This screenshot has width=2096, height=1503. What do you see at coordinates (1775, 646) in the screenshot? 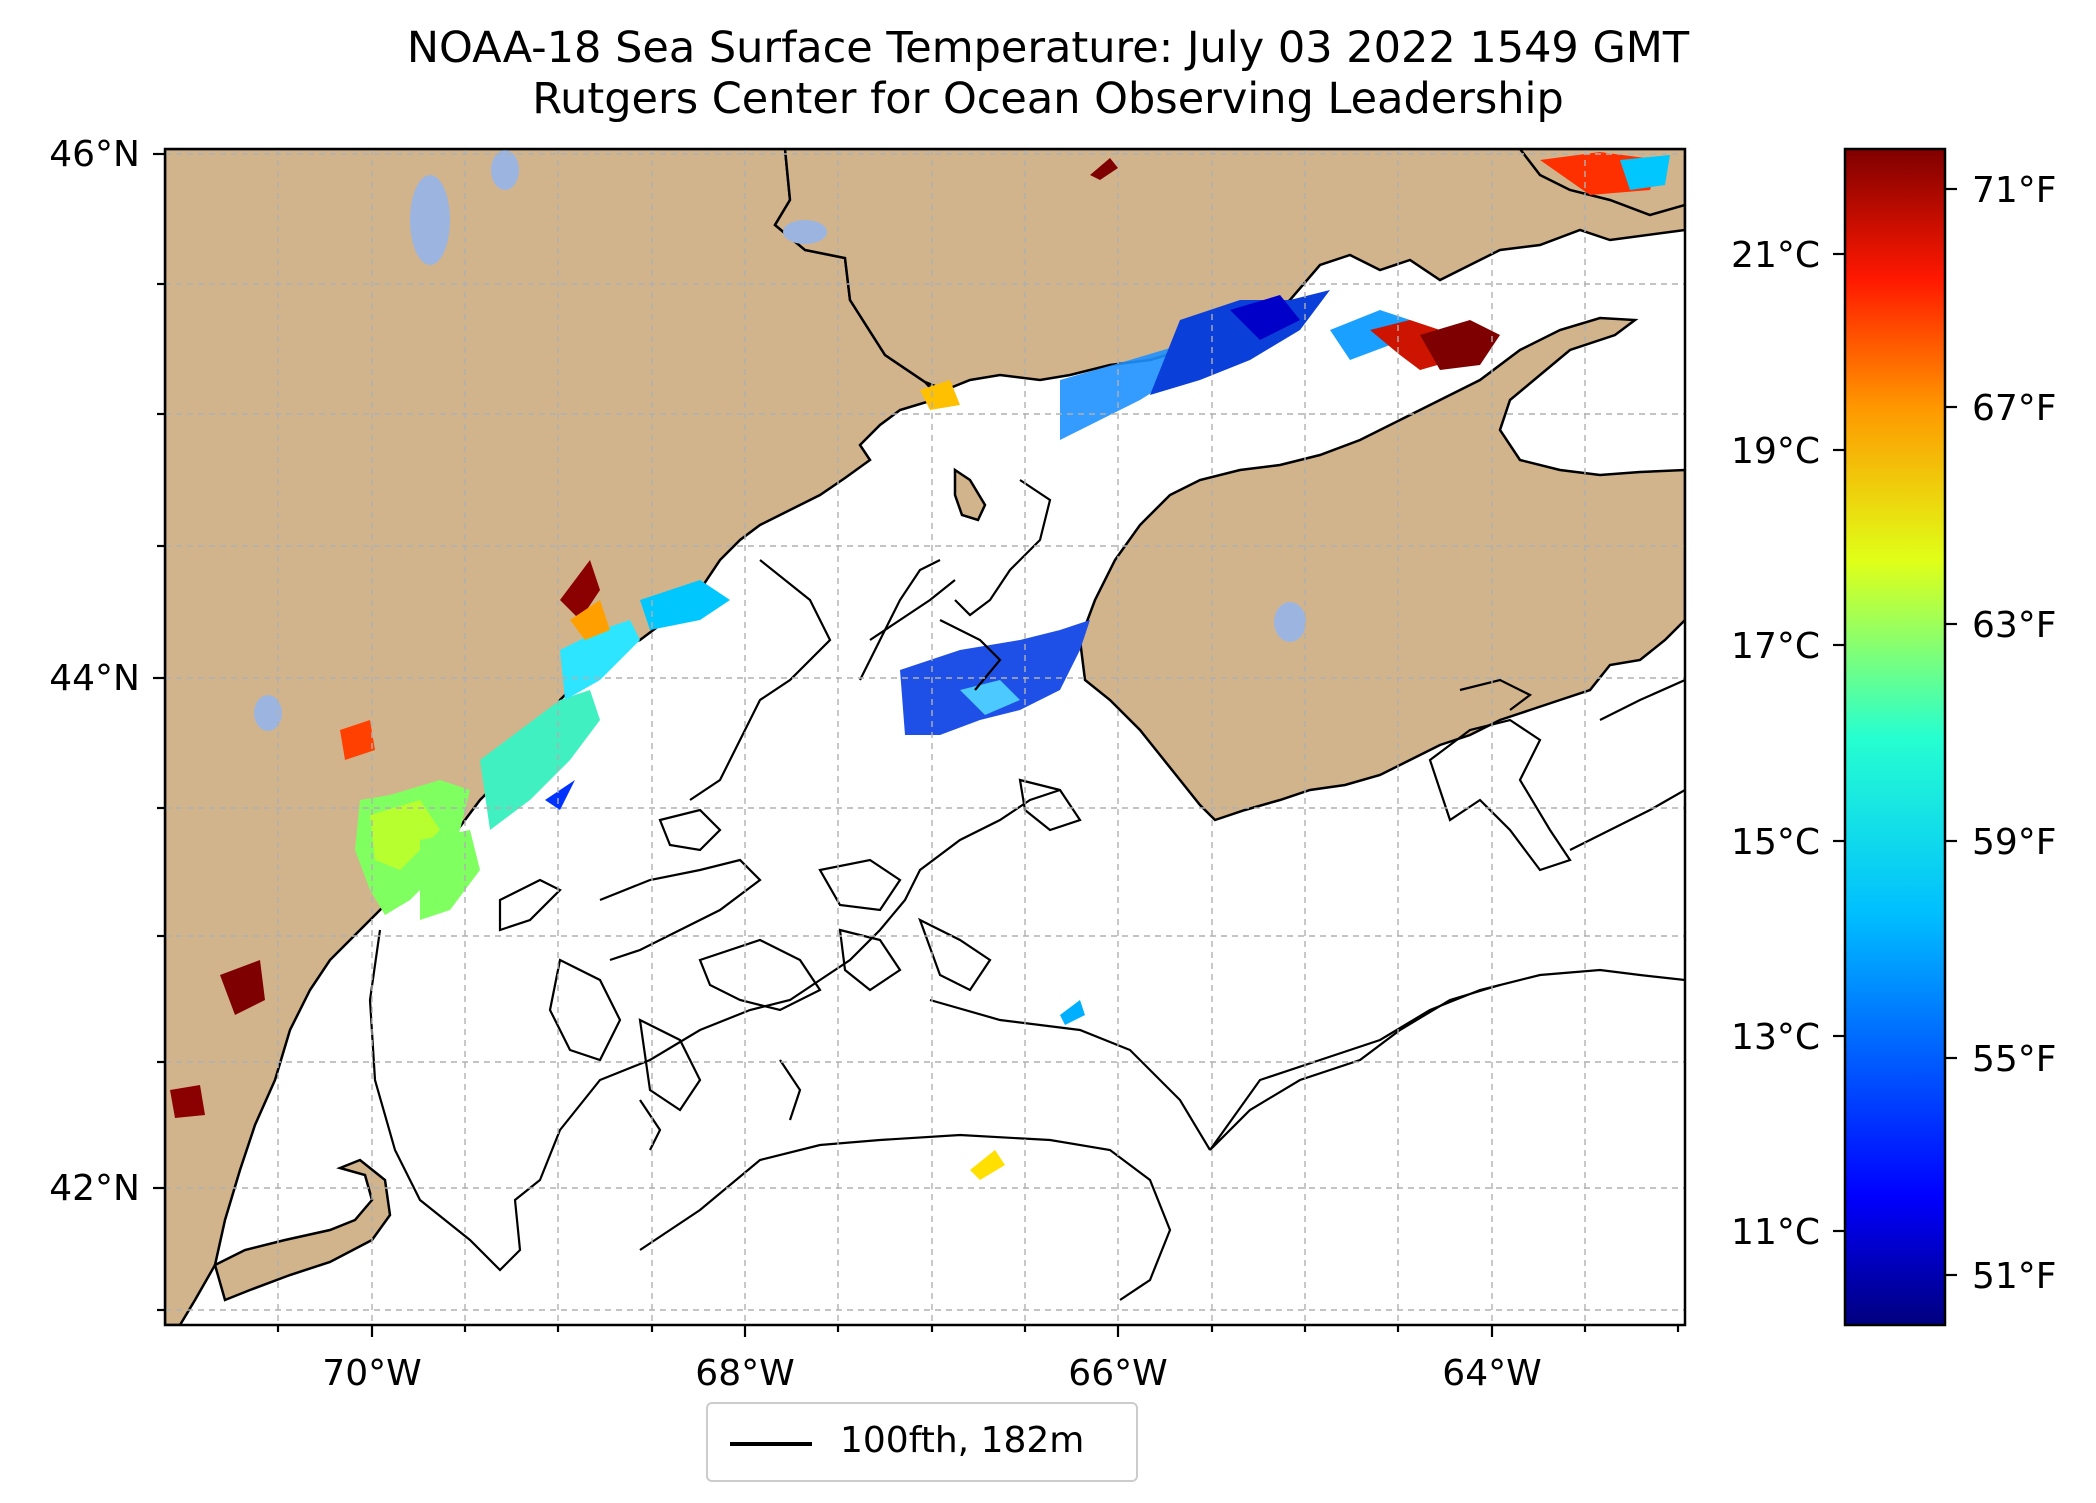
I see `colorbar-c-label-17: 17°C` at bounding box center [1775, 646].